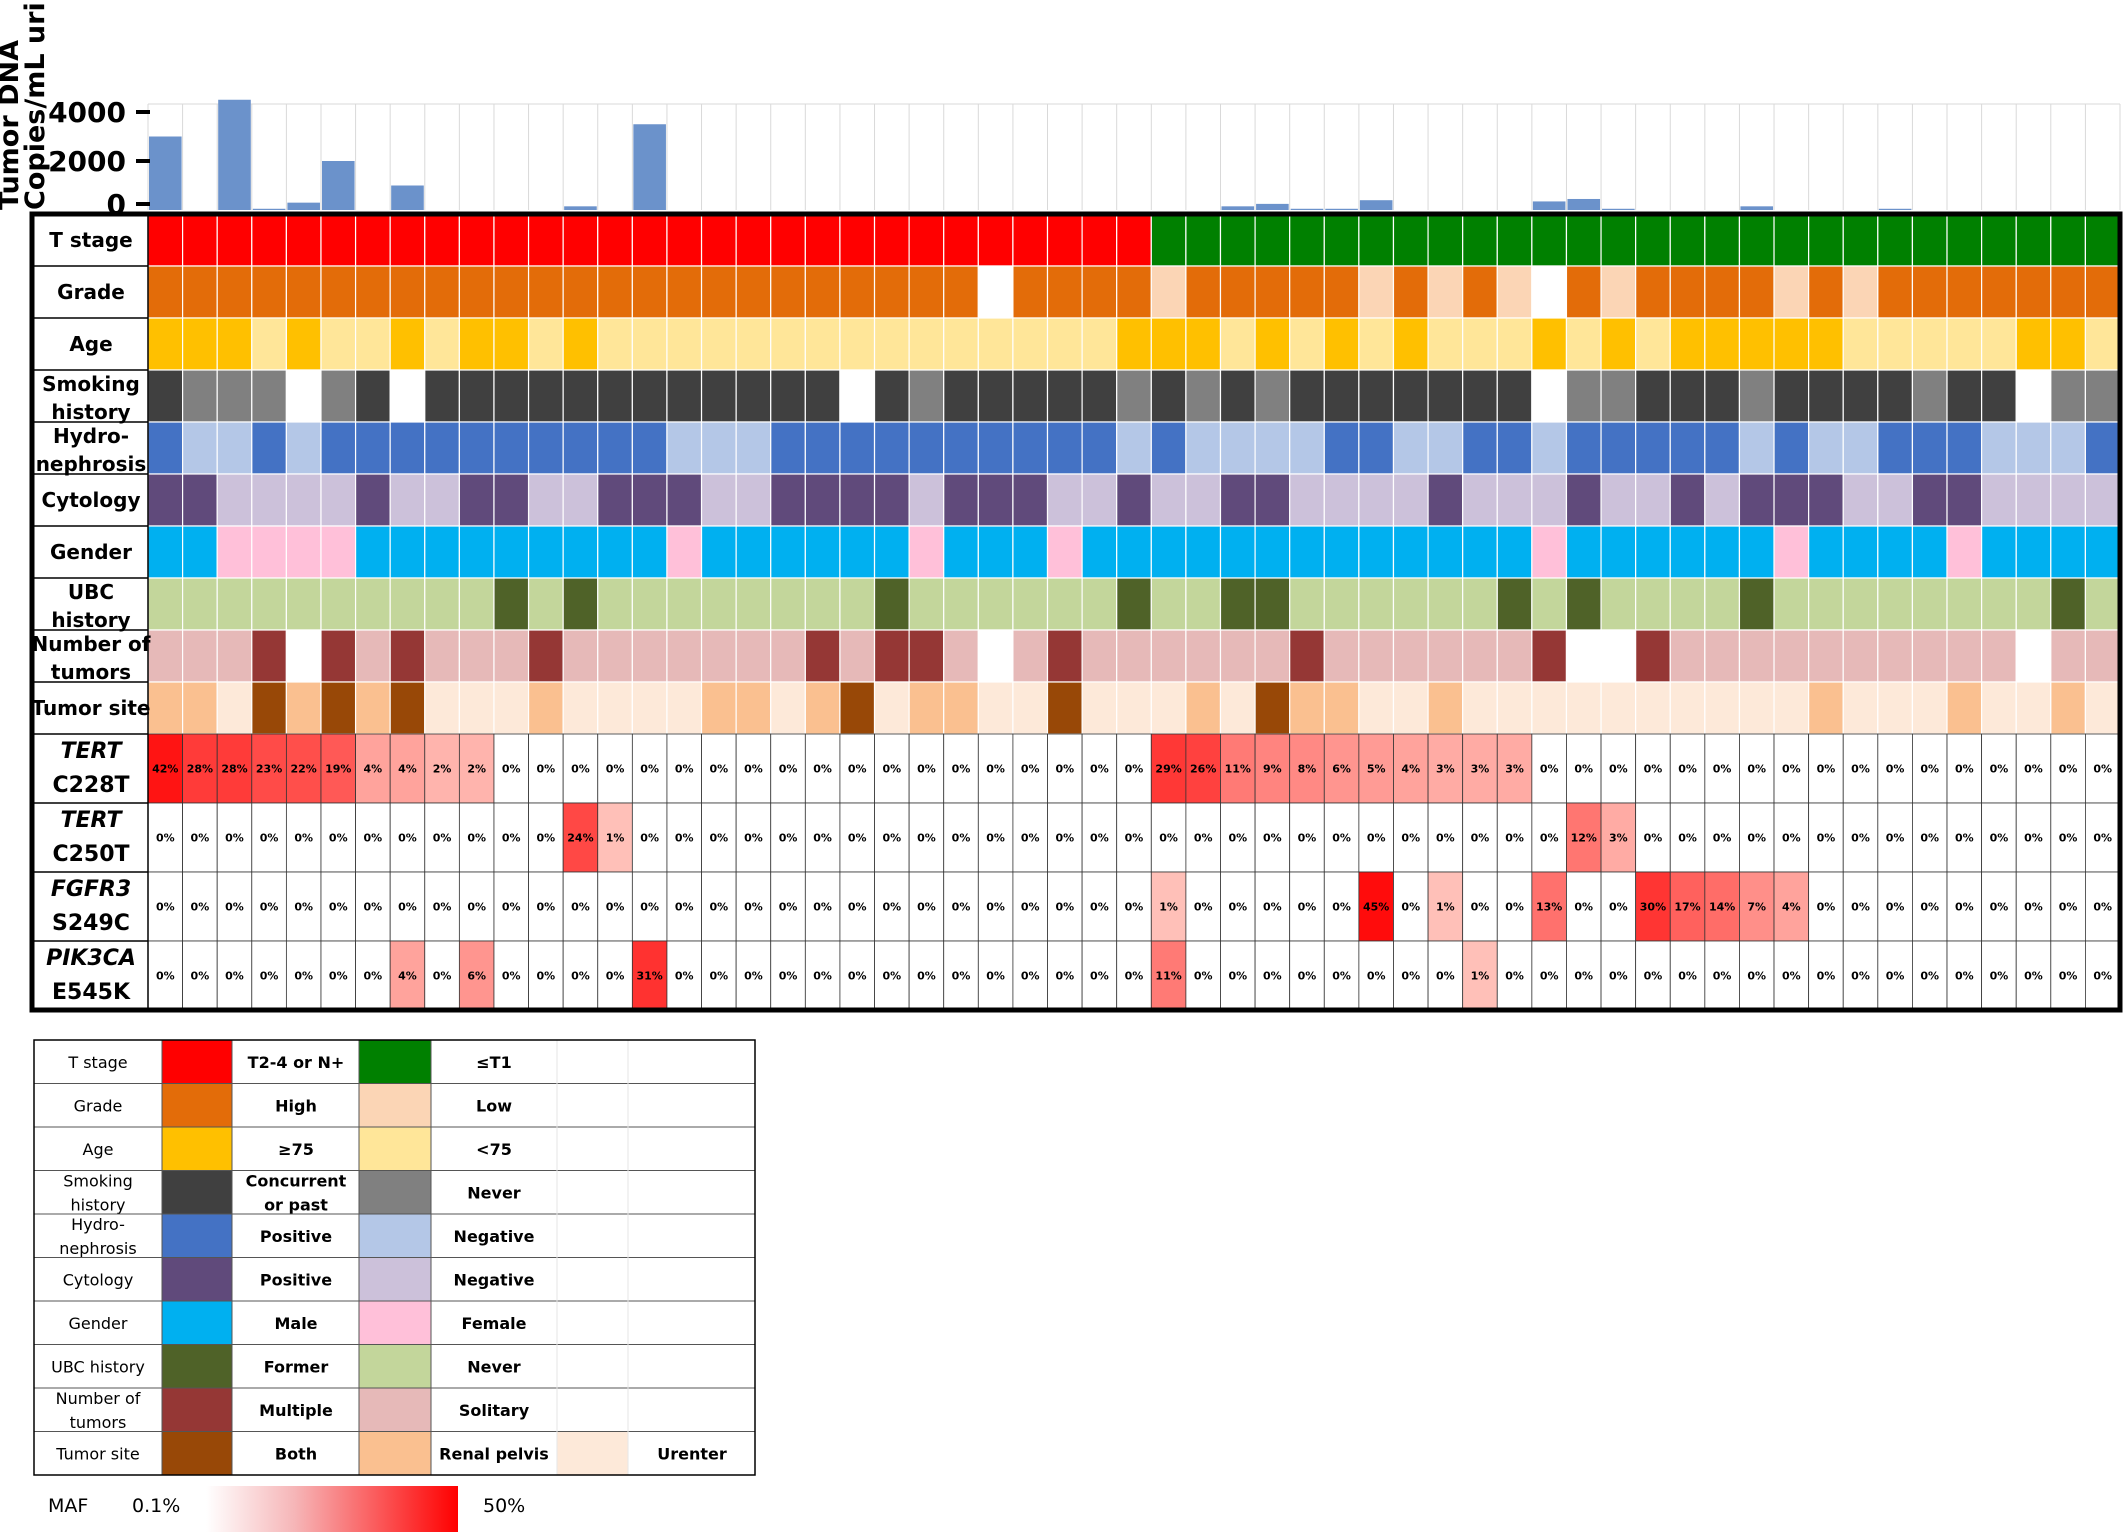  Describe the element at coordinates (494, 1410) in the screenshot. I see `legend-category-2-line: Solitary` at that location.